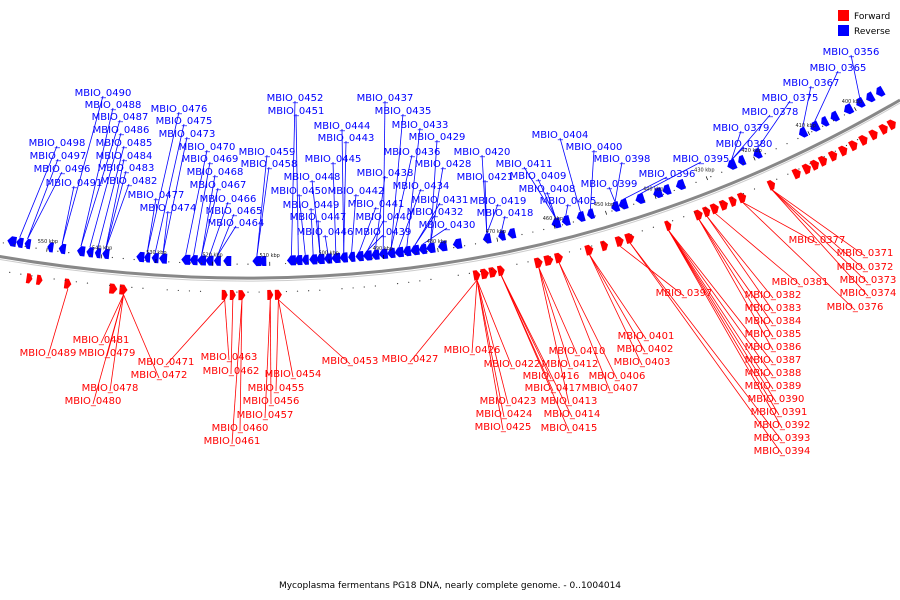 This screenshot has height=600, width=900. Describe the element at coordinates (296, 111) in the screenshot. I see `reverse-gene-label: MBIO_0451` at that location.